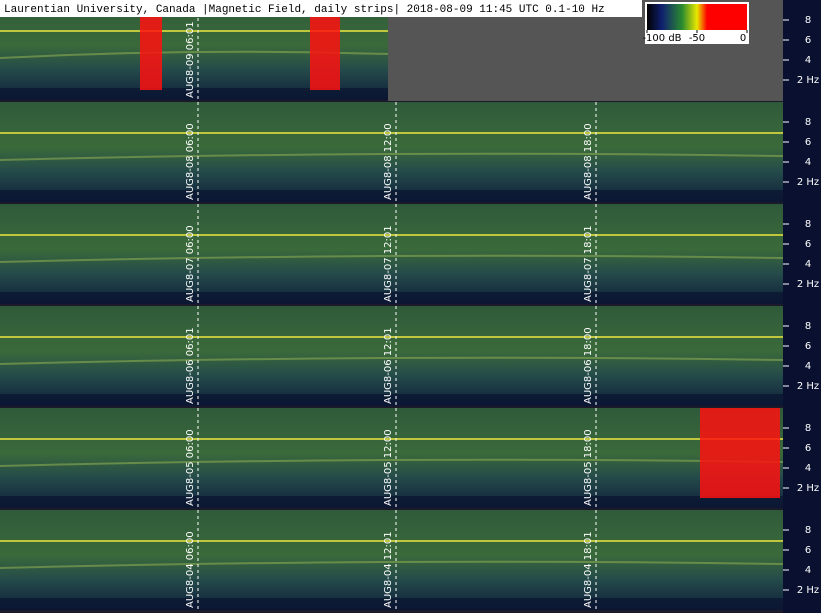 The height and width of the screenshot is (613, 821). I want to click on time-label: AUG8-07 18:01, so click(588, 263).